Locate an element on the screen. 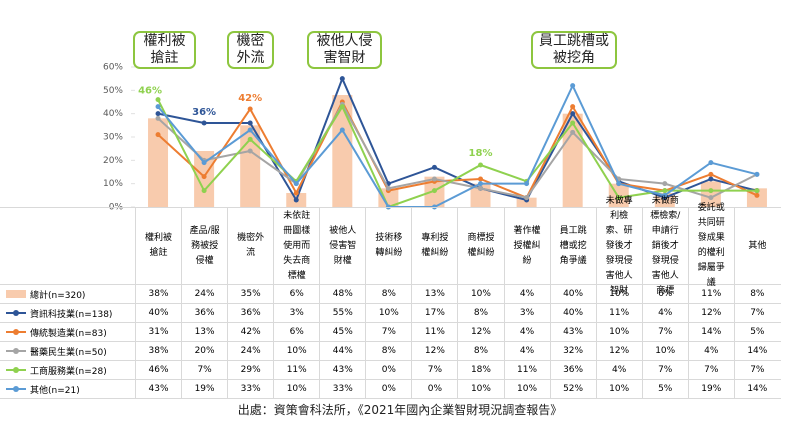 The height and width of the screenshot is (426, 800). callout: 機密外流 is located at coordinates (250, 50).